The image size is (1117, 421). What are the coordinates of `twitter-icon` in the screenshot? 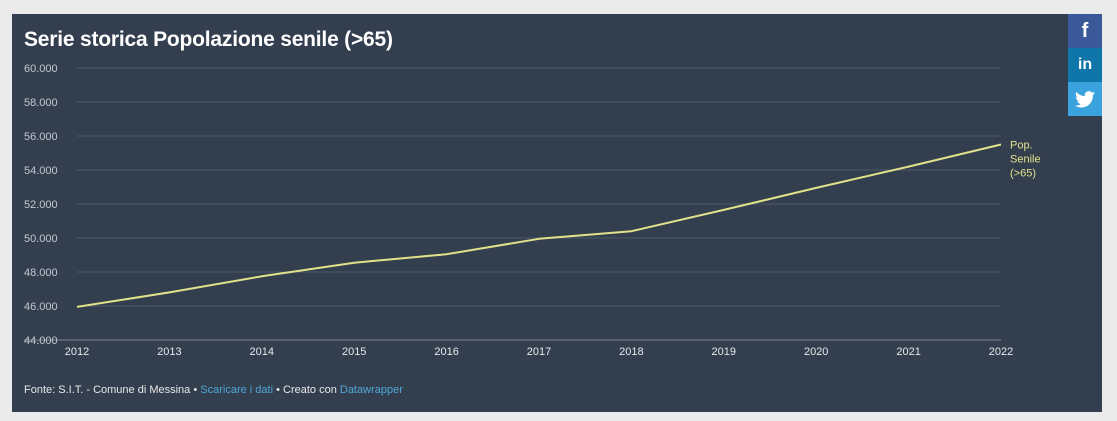 It's located at (1085, 98).